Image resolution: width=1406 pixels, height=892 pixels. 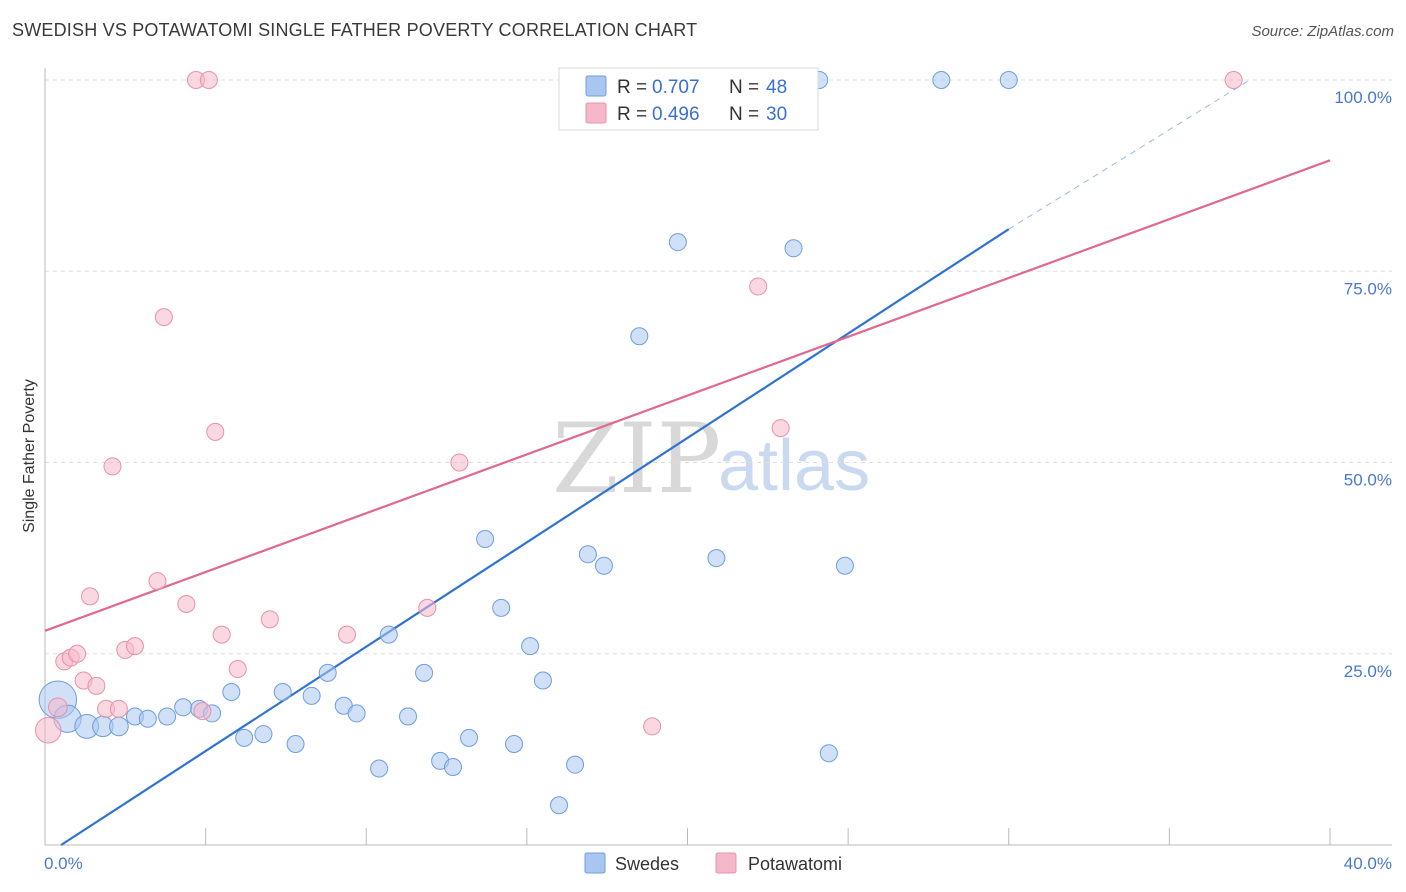 What do you see at coordinates (1368, 863) in the screenshot?
I see `x-tick-label: 40.0%` at bounding box center [1368, 863].